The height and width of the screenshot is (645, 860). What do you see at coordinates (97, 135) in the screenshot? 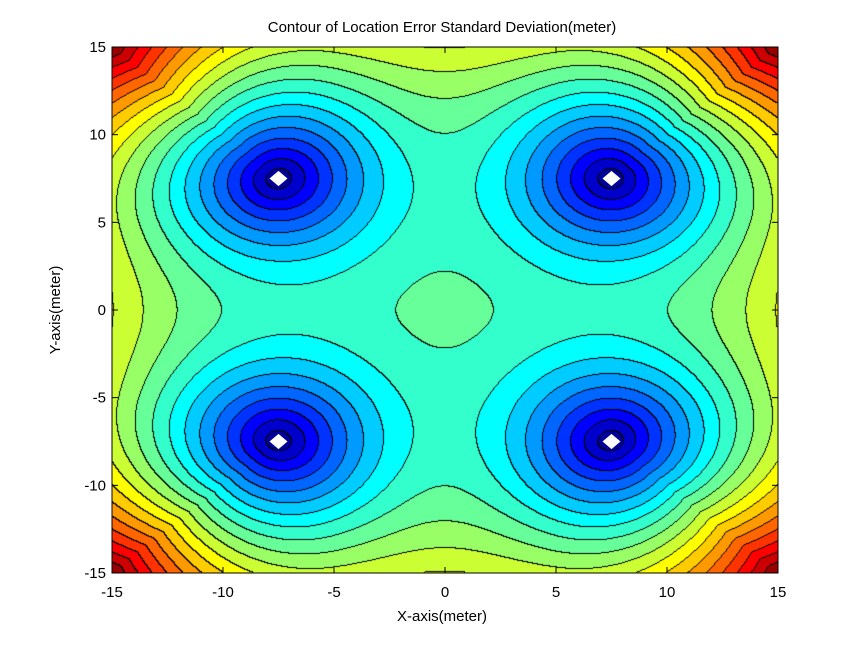
I see `y-tick-label: 10` at bounding box center [97, 135].